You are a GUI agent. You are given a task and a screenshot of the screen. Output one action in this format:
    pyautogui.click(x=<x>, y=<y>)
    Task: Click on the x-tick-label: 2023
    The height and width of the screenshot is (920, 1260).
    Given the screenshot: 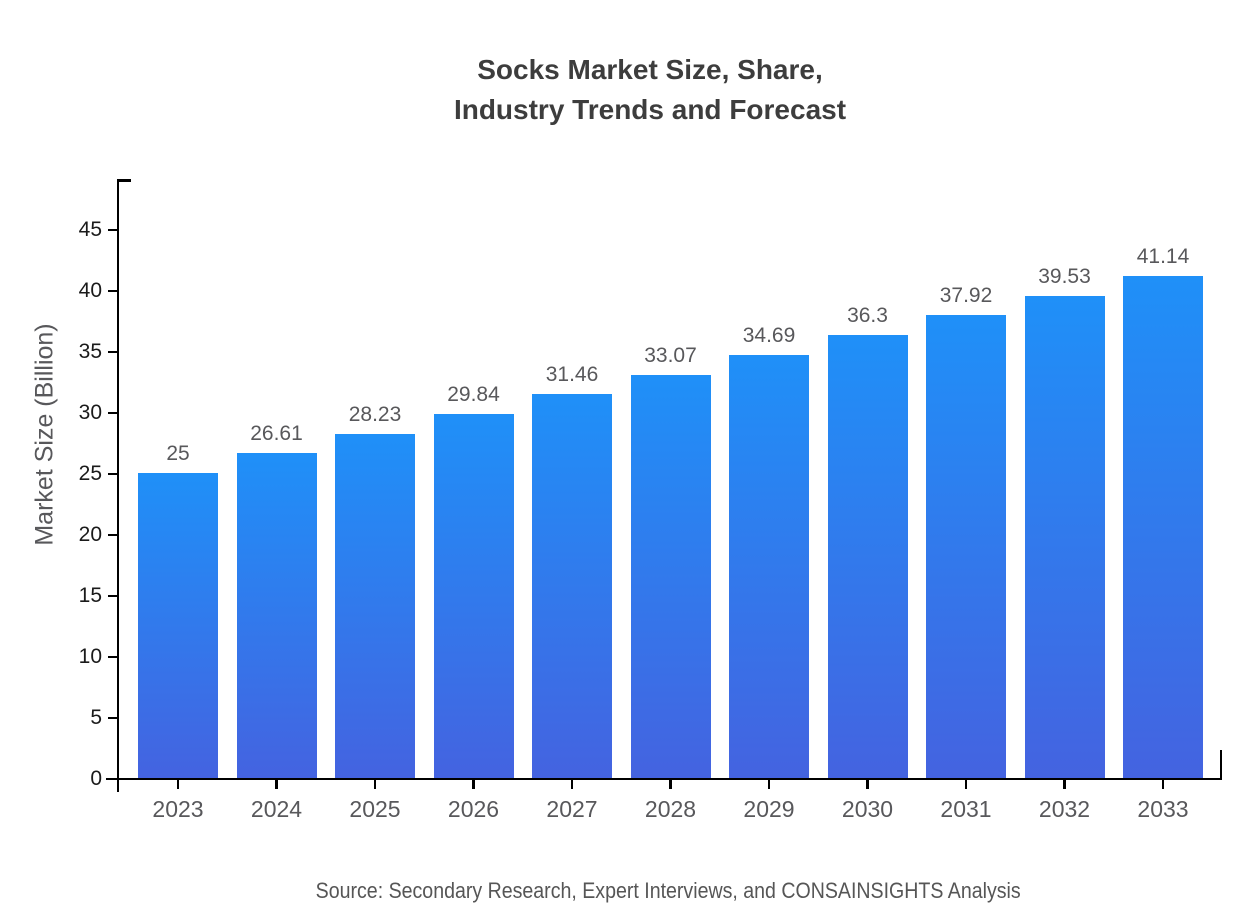 What is the action you would take?
    pyautogui.click(x=178, y=809)
    